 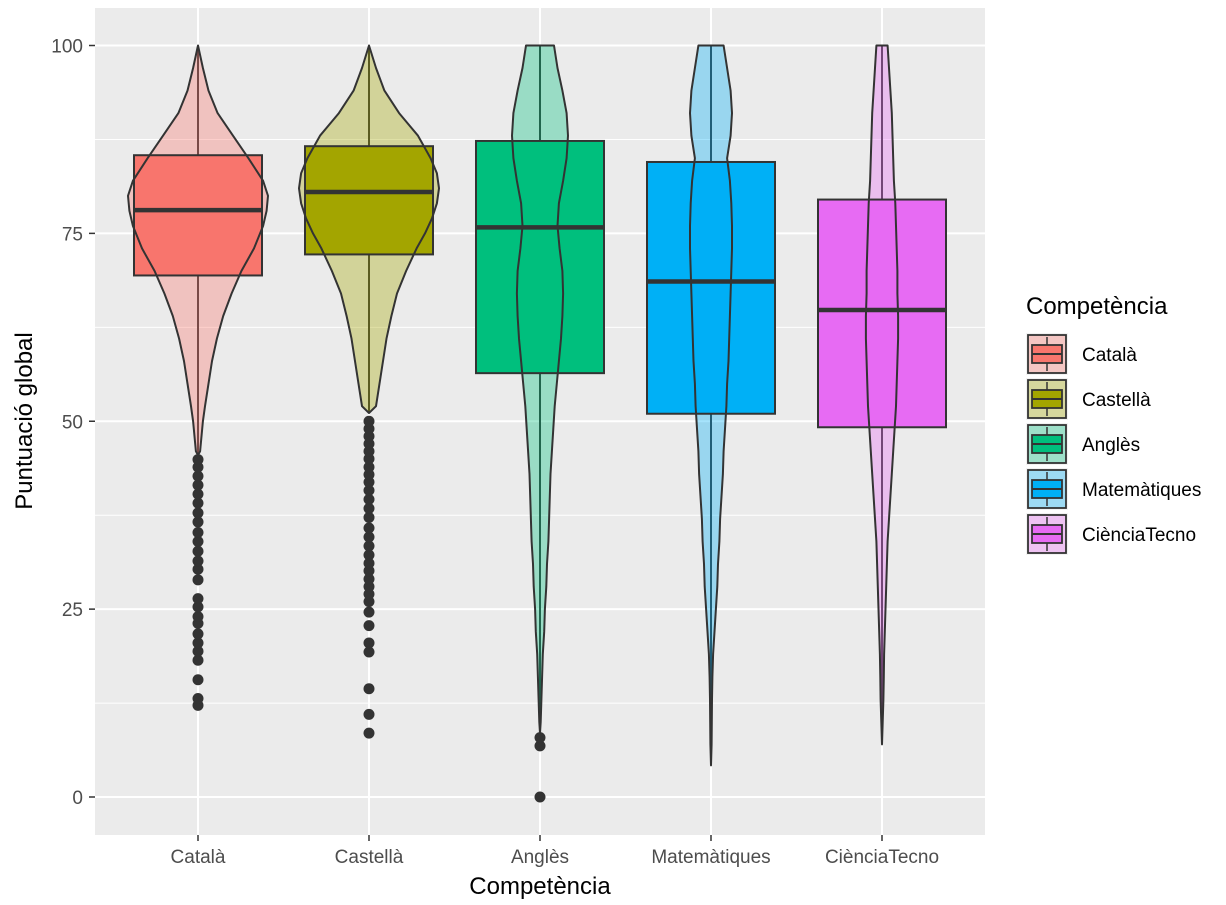 I want to click on y-tick-label: 25, so click(x=72, y=610).